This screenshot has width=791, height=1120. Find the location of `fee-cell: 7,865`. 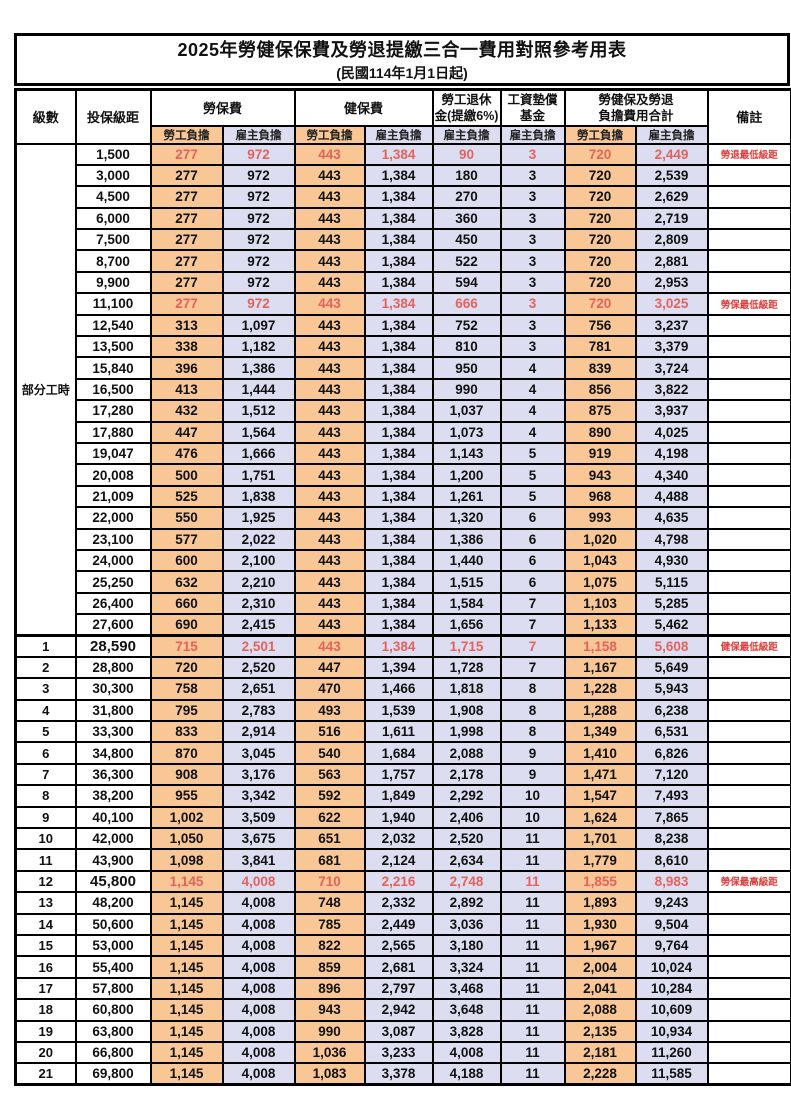

fee-cell: 7,865 is located at coordinates (671, 817).